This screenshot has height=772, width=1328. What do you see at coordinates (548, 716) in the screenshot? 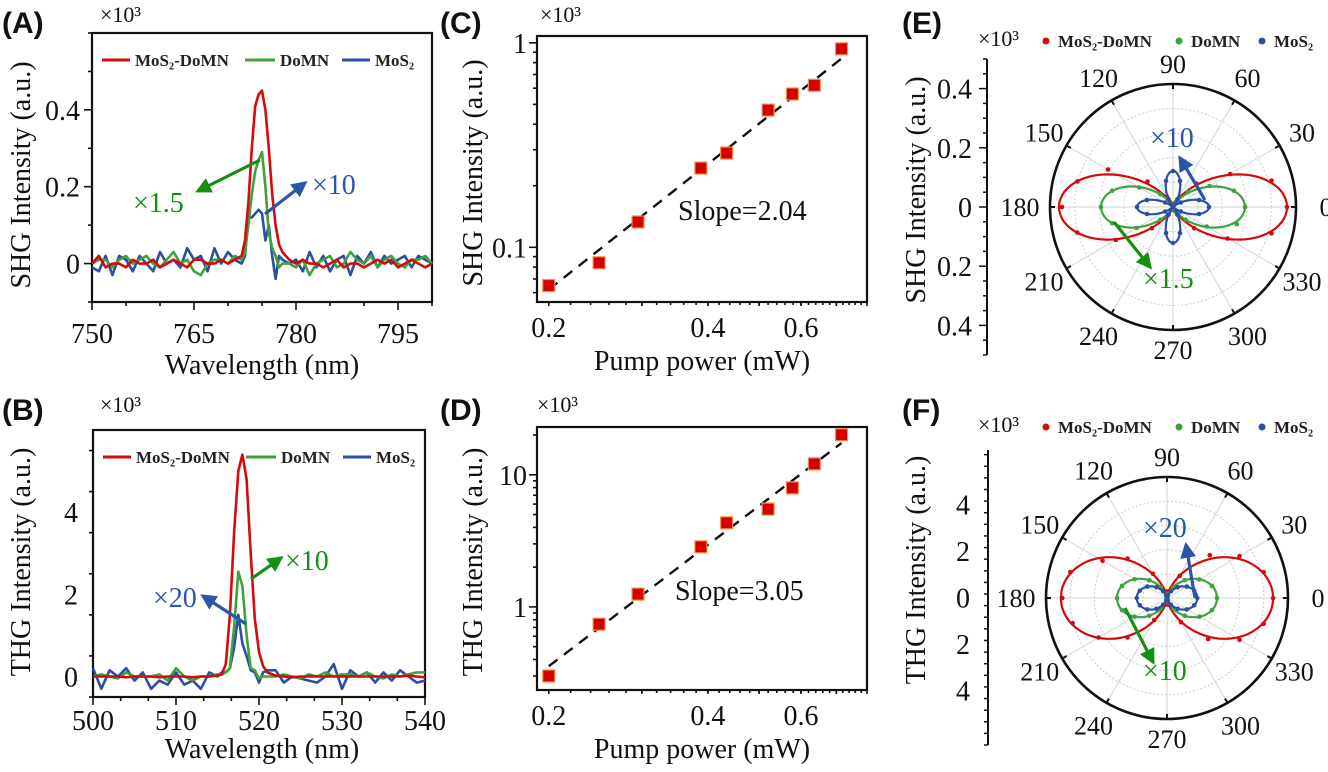
I see `x-tick-label: 0.2` at bounding box center [548, 716].